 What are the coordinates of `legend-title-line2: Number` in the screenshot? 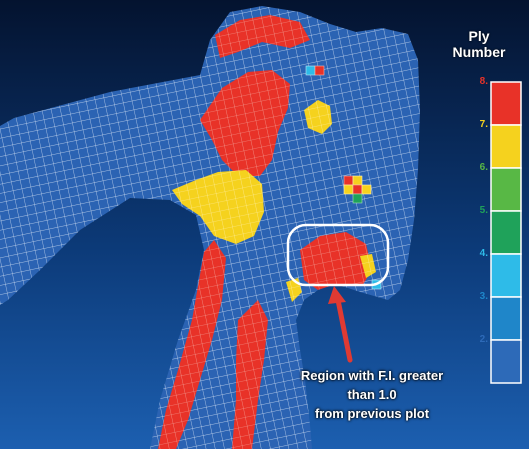 It's located at (479, 52).